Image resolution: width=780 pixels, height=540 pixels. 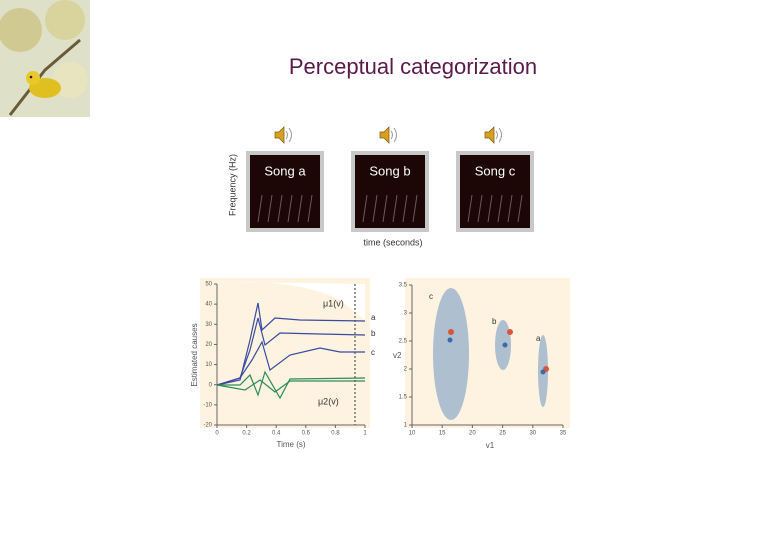 I want to click on cluster-label: b, so click(x=494, y=321).